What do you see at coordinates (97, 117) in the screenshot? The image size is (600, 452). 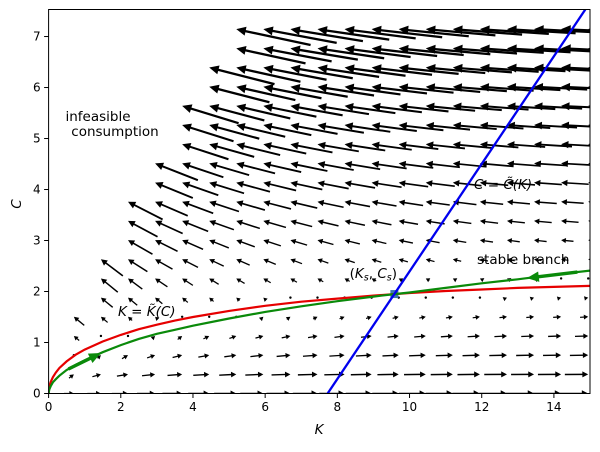 I see `infeasible-region-label-line1: infeasible` at bounding box center [97, 117].